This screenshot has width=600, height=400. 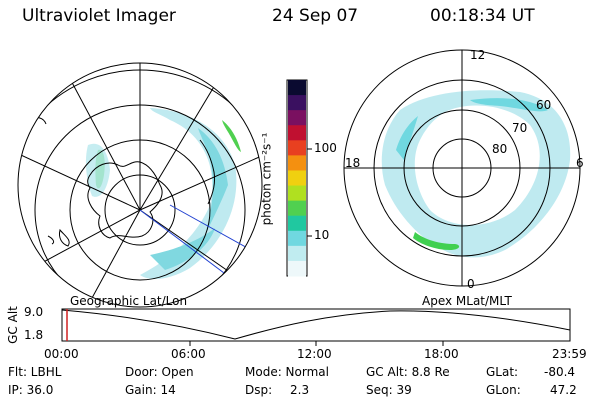 I want to click on observation-date: 24 Sep 07, so click(x=315, y=16).